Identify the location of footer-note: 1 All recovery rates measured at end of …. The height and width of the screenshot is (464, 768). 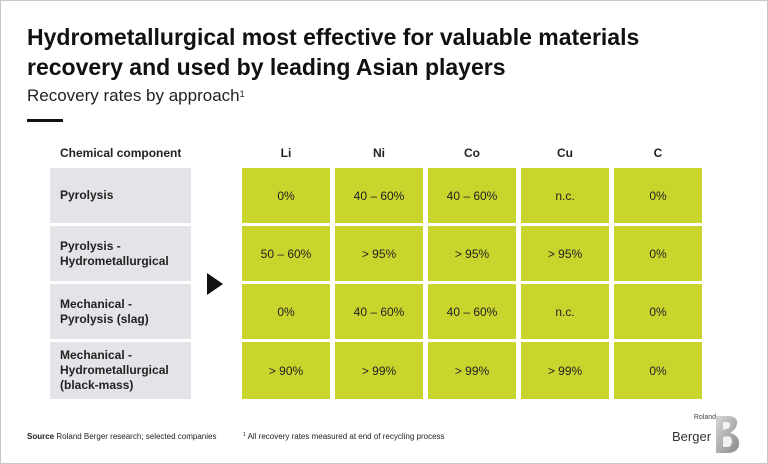
(344, 436).